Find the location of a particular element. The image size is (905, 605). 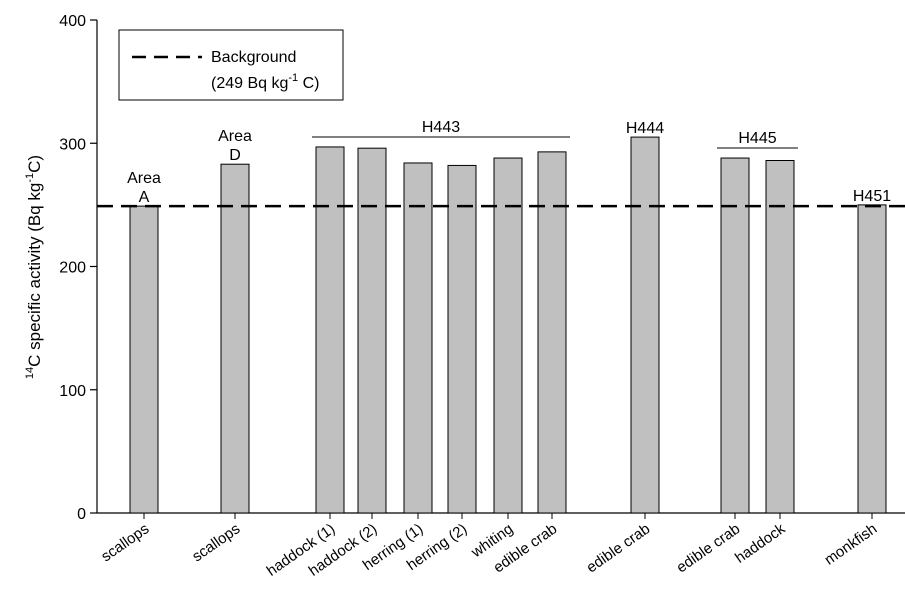

legend-box is located at coordinates (231, 65).